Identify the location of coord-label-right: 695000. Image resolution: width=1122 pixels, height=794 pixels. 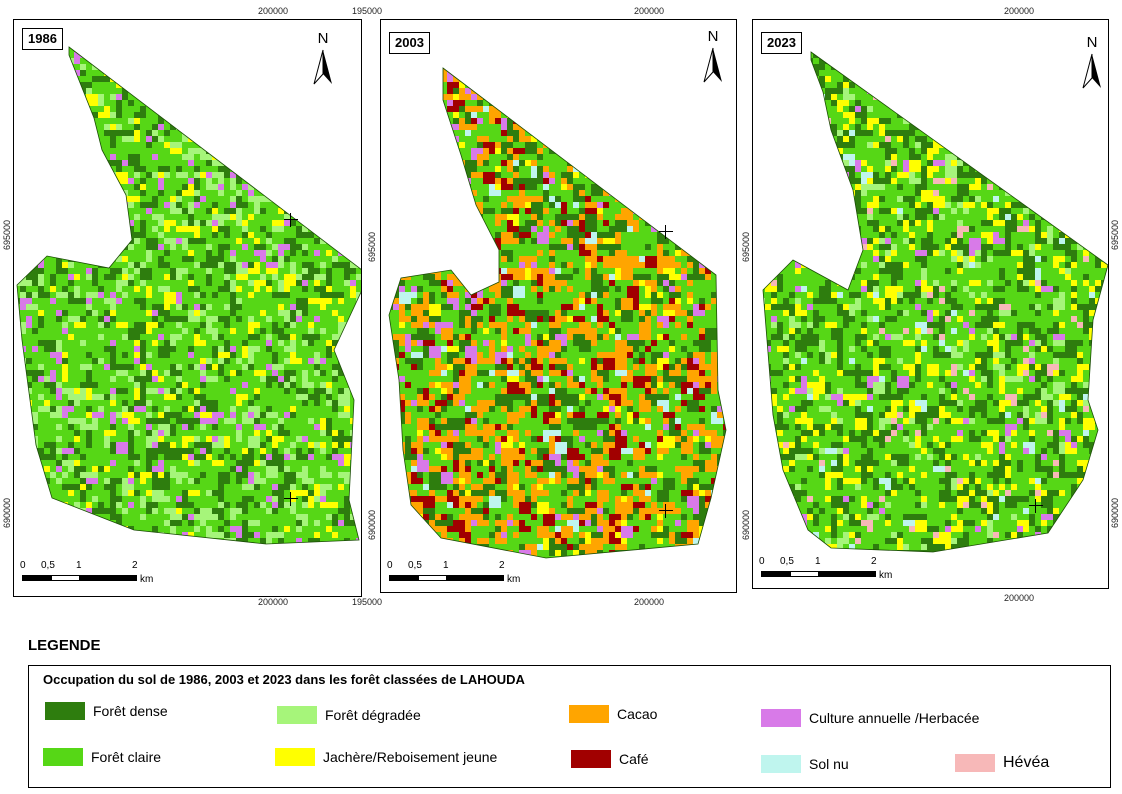
(1115, 234).